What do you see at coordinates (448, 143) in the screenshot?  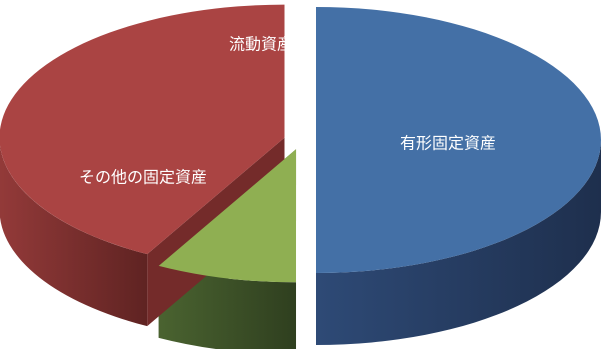 I see `slice-tangible-fixed-assets-label: 有形固定資産` at bounding box center [448, 143].